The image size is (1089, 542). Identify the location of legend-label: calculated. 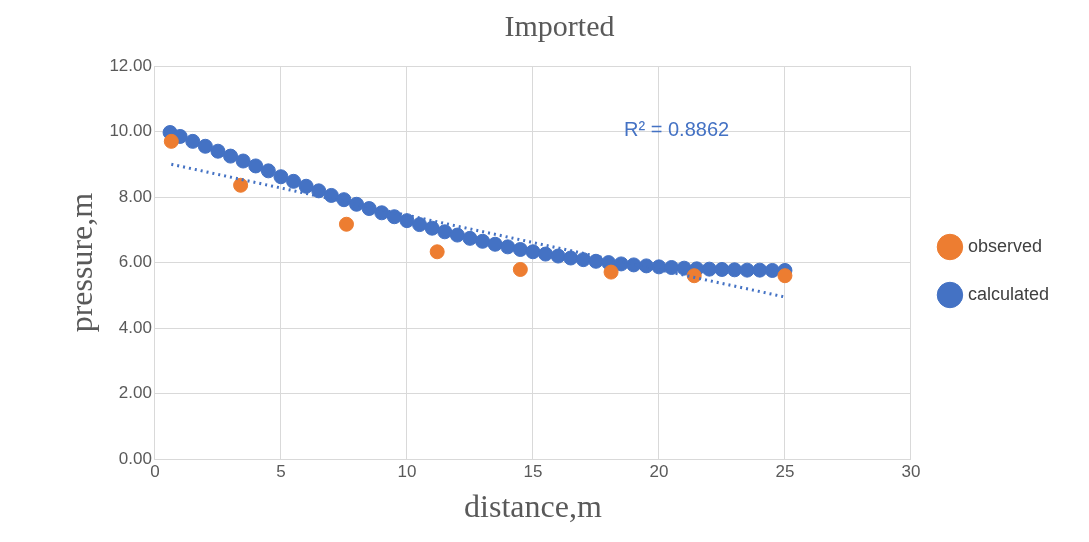
(1008, 293).